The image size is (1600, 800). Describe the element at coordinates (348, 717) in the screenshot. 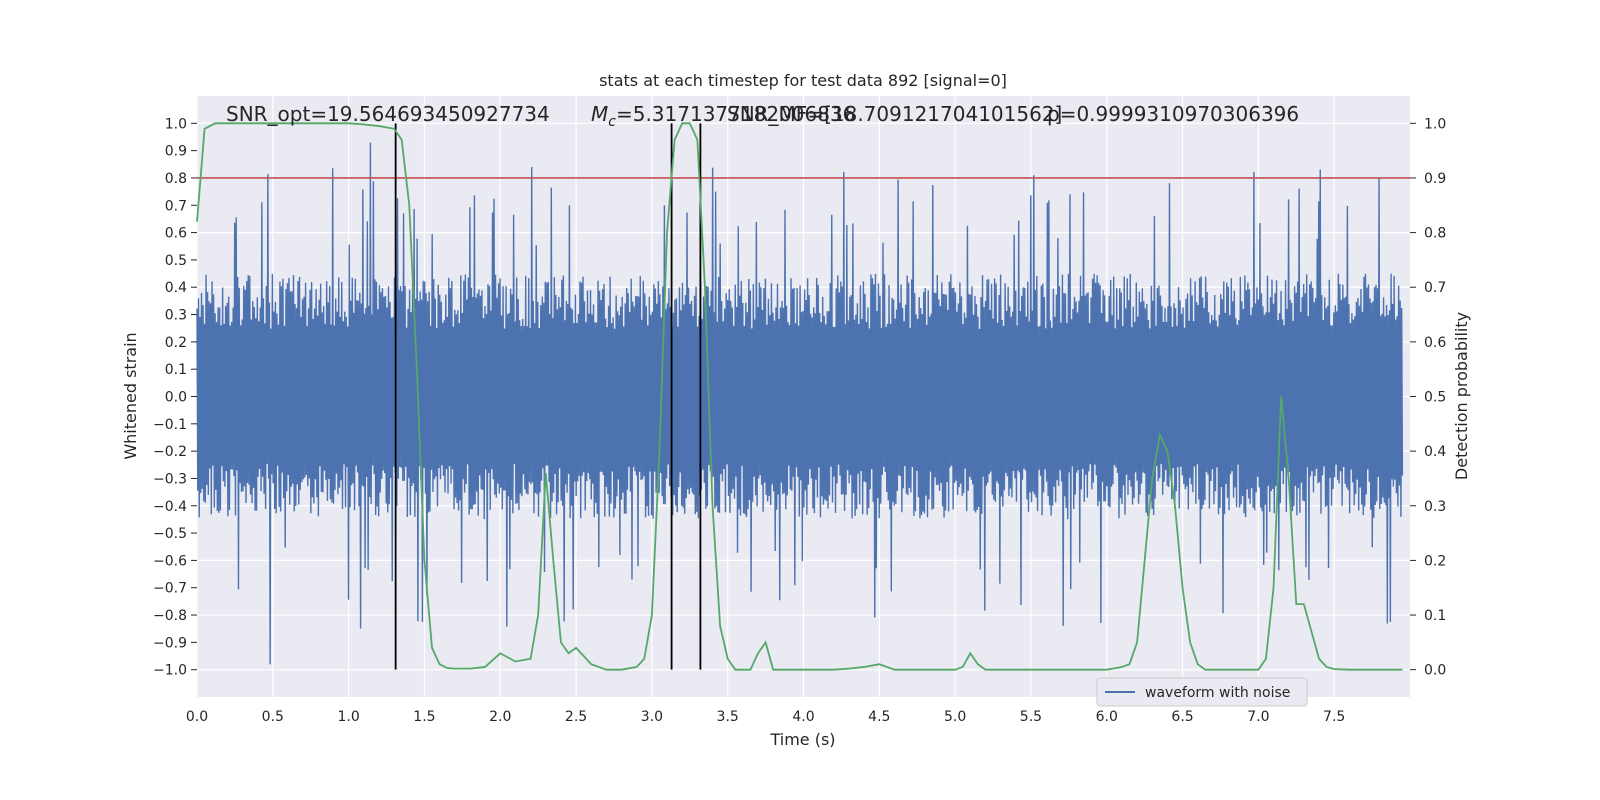

I see `x-tick-label-2: 1.0` at that location.